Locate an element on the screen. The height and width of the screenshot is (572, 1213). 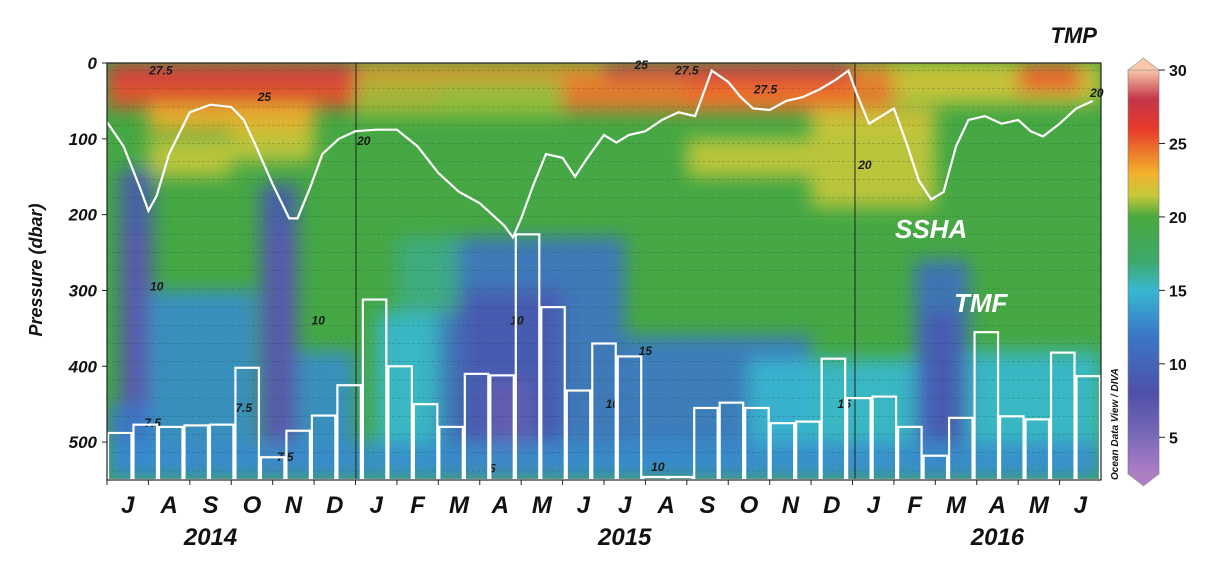
colorbar-bottom-arrow is located at coordinates (1143, 480).